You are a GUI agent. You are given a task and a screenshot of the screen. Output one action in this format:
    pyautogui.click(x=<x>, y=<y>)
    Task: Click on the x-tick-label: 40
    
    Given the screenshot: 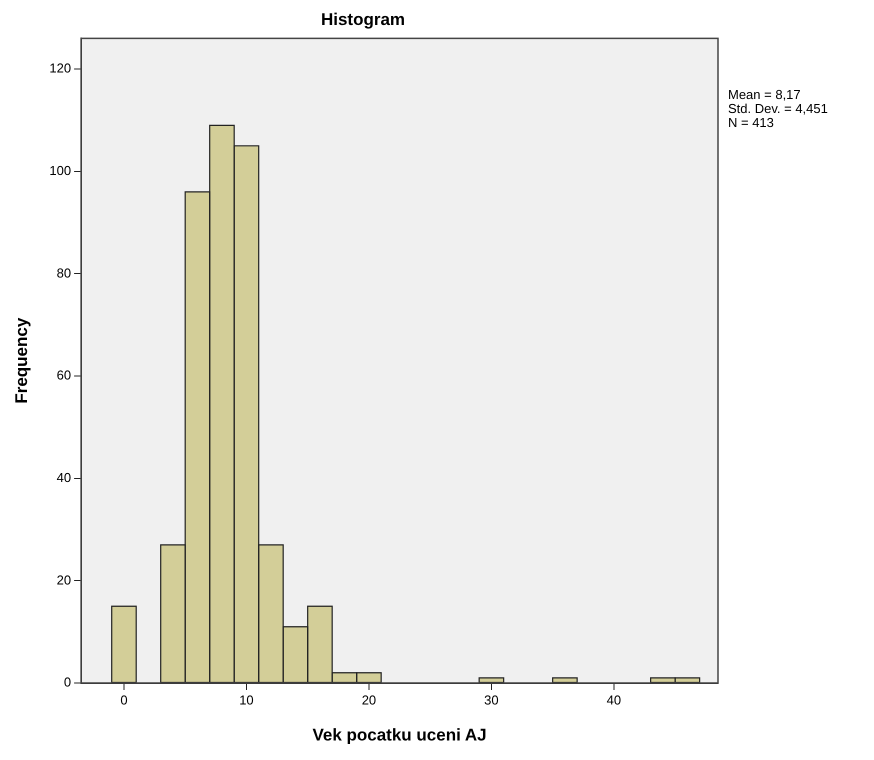 What is the action you would take?
    pyautogui.click(x=614, y=700)
    